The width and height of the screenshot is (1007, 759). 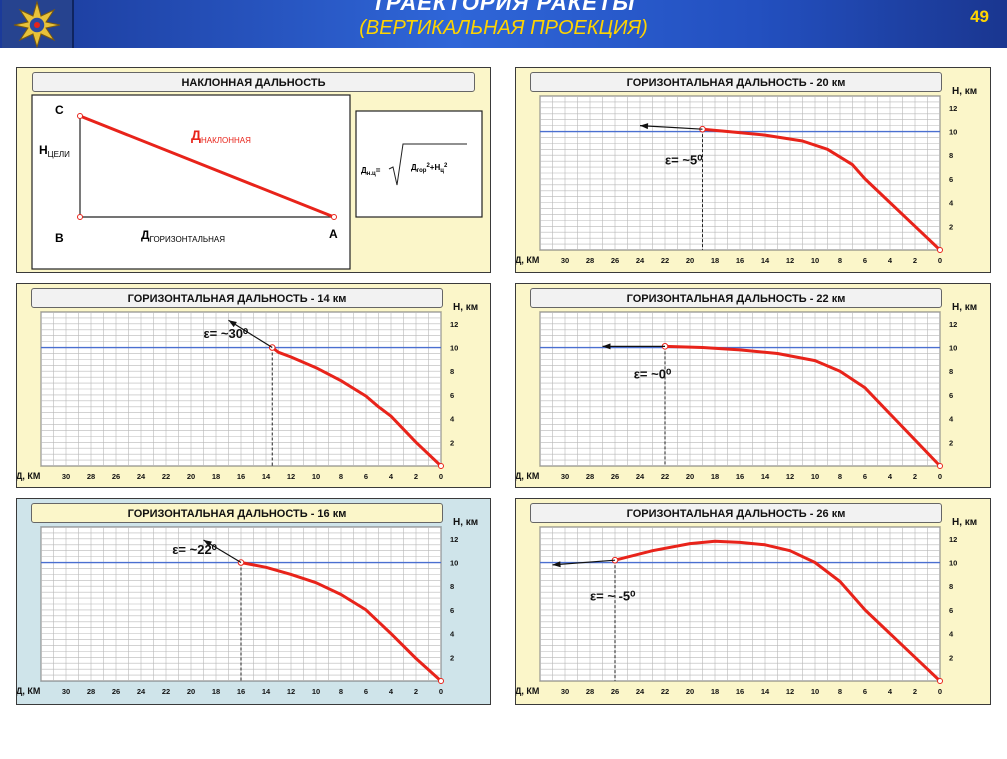 I want to click on angle-annotation: ε= ~22⁰, so click(x=194, y=549).